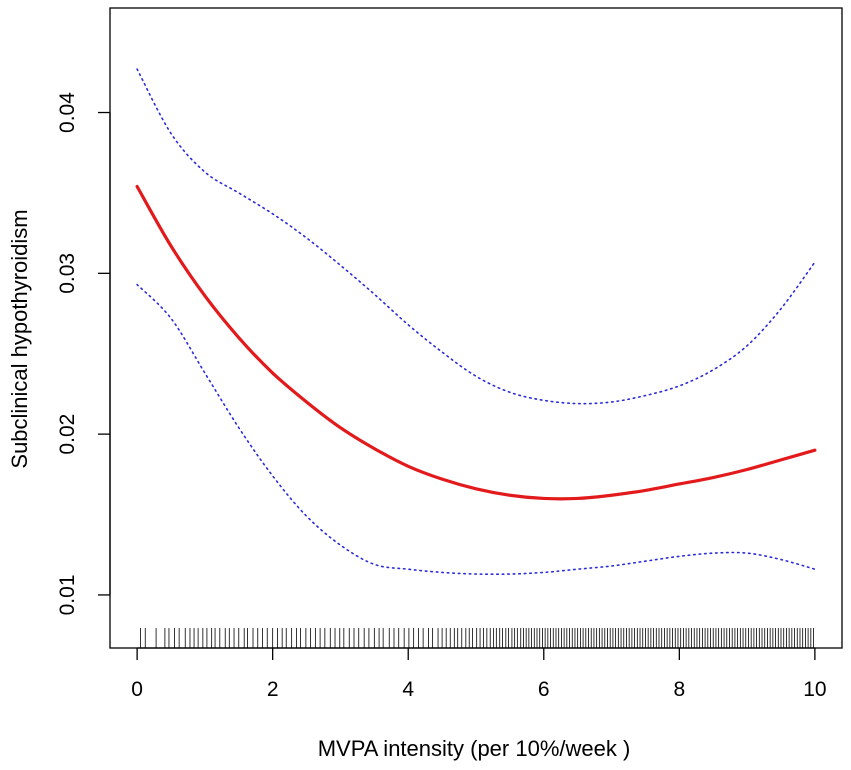  I want to click on x-tick-label: 2, so click(273, 689).